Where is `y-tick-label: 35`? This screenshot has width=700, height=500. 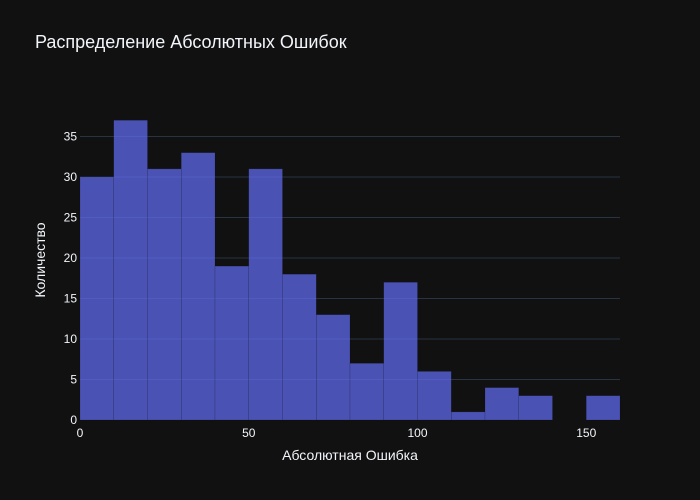
y-tick-label: 35 is located at coordinates (71, 136).